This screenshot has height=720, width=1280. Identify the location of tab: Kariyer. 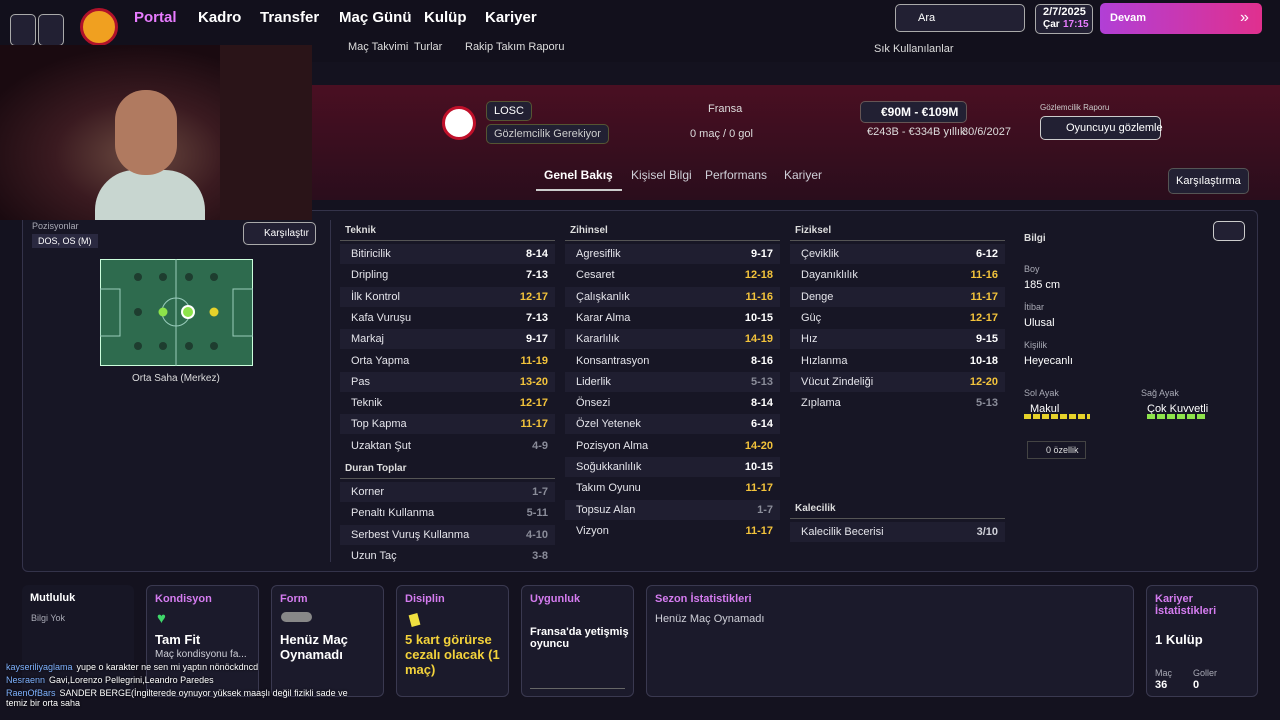
(803, 175).